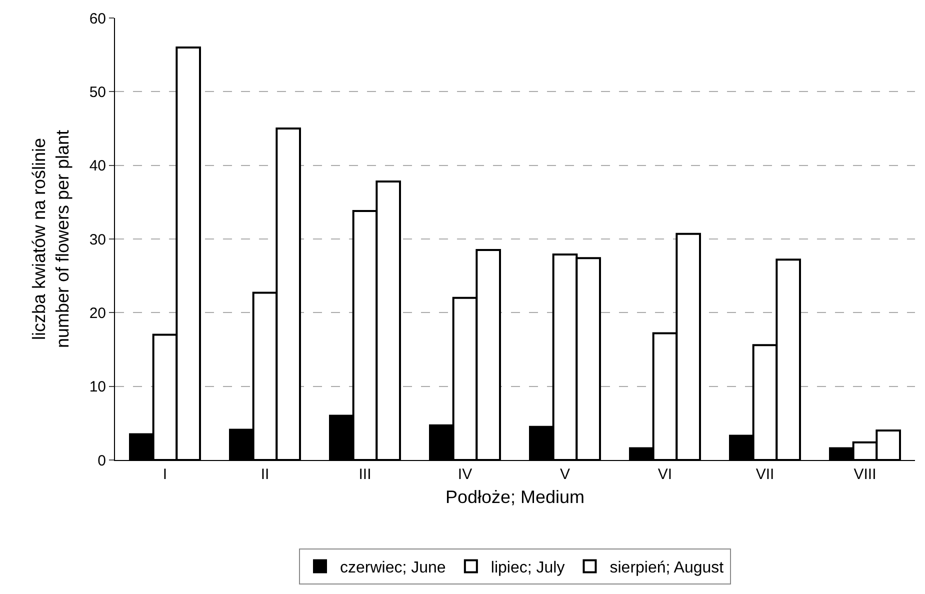  Describe the element at coordinates (465, 474) in the screenshot. I see `x-tick-label: IV` at that location.